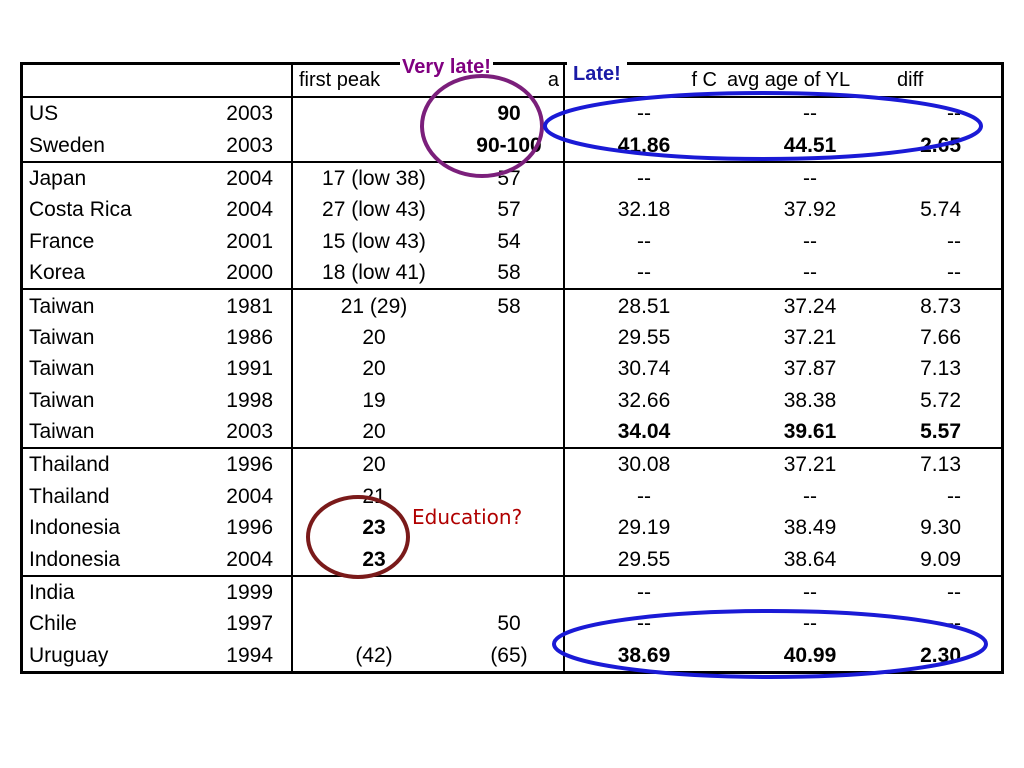 The width and height of the screenshot is (1024, 768). I want to click on header-diff: diff, so click(950, 80).